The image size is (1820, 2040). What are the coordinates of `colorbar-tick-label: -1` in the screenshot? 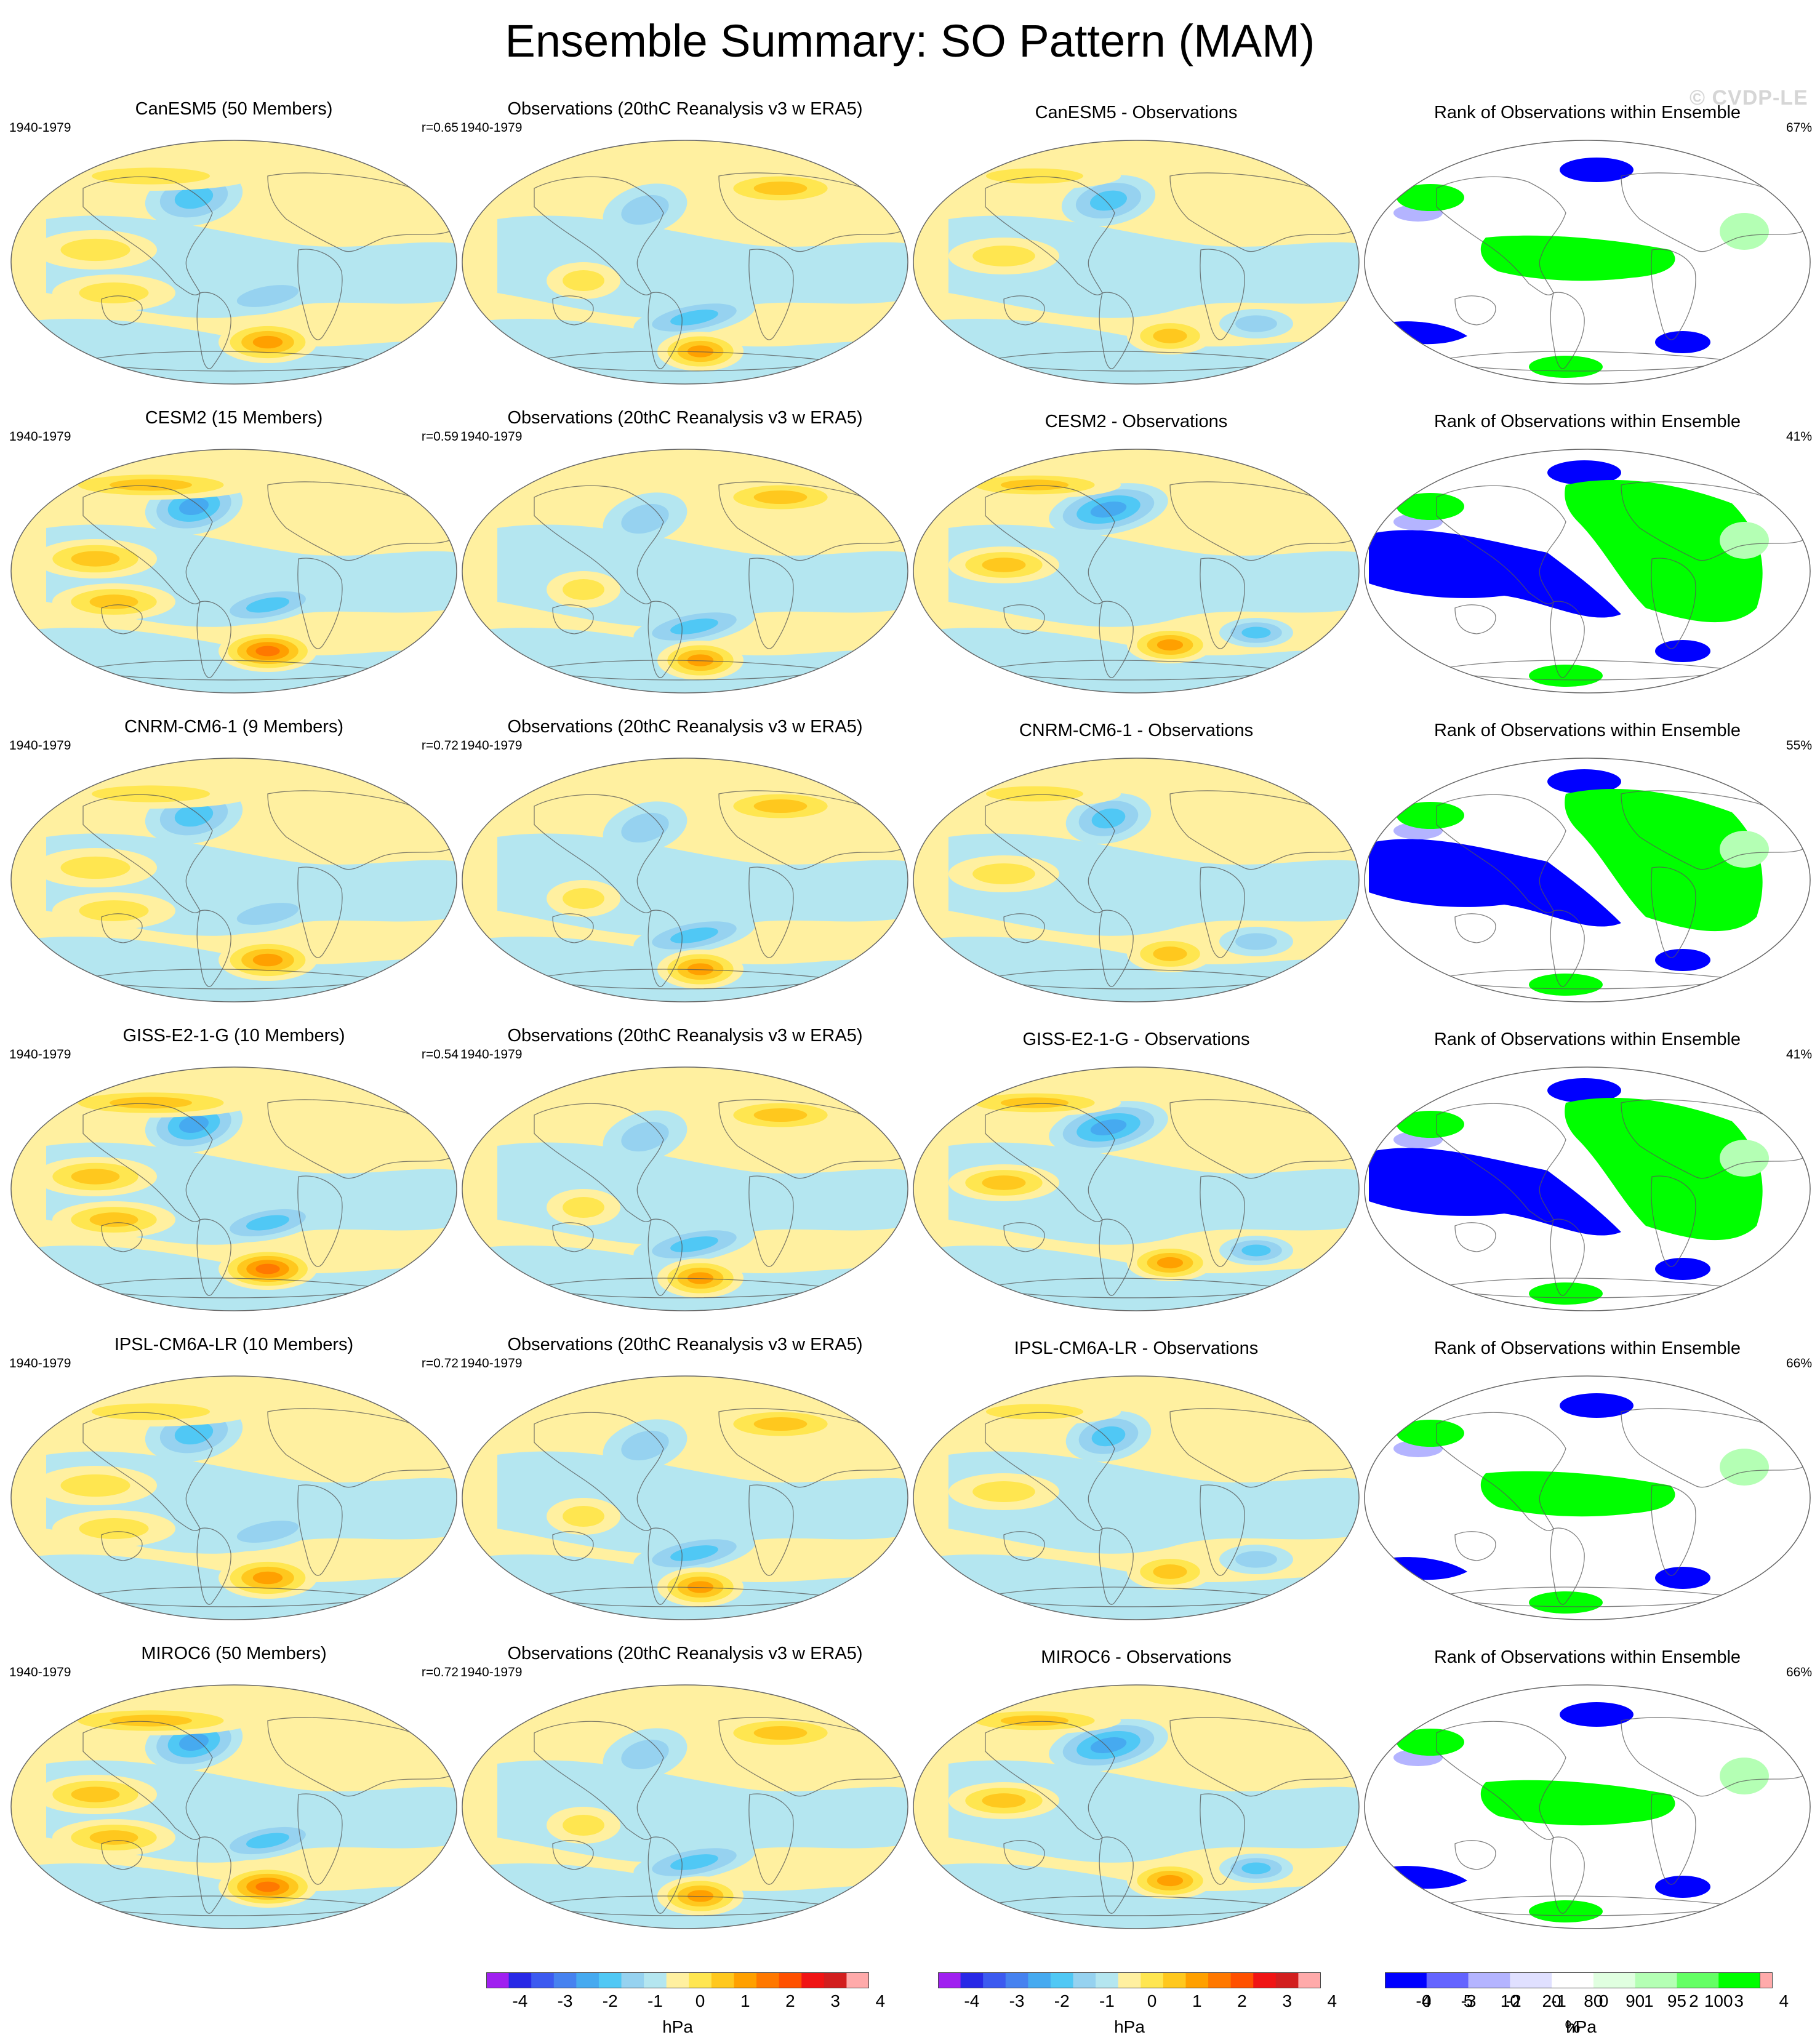 It's located at (1107, 2000).